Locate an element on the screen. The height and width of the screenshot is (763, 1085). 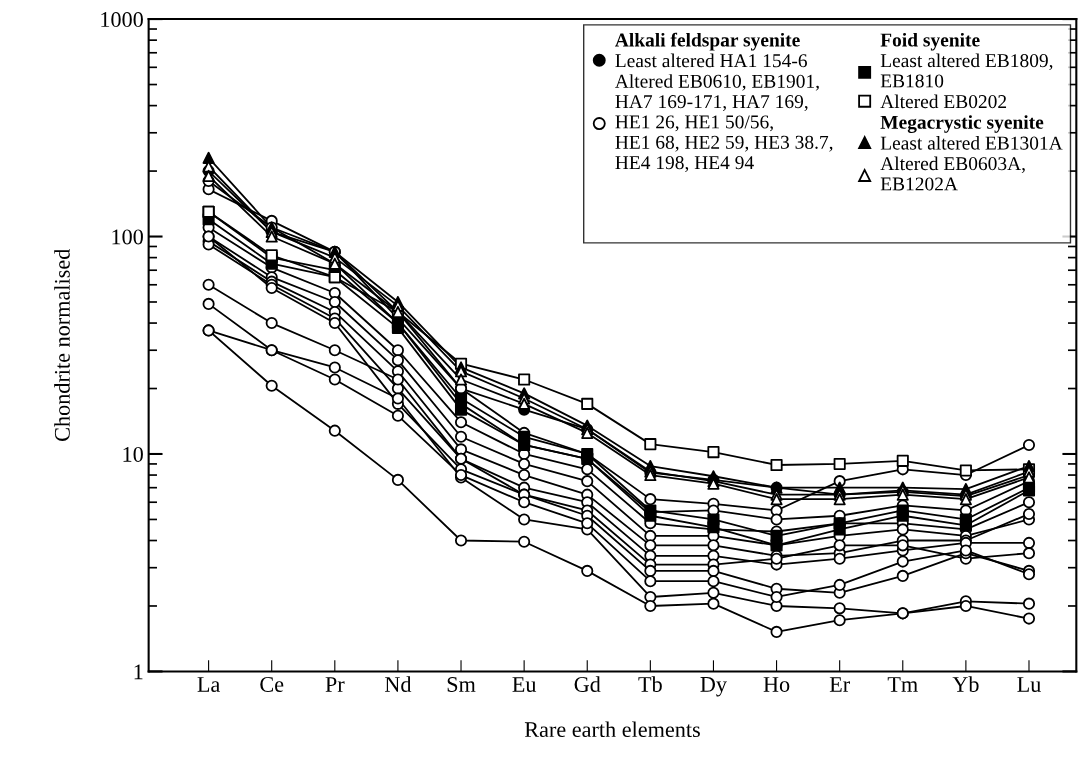
x-tick-label: Lu is located at coordinates (1029, 684).